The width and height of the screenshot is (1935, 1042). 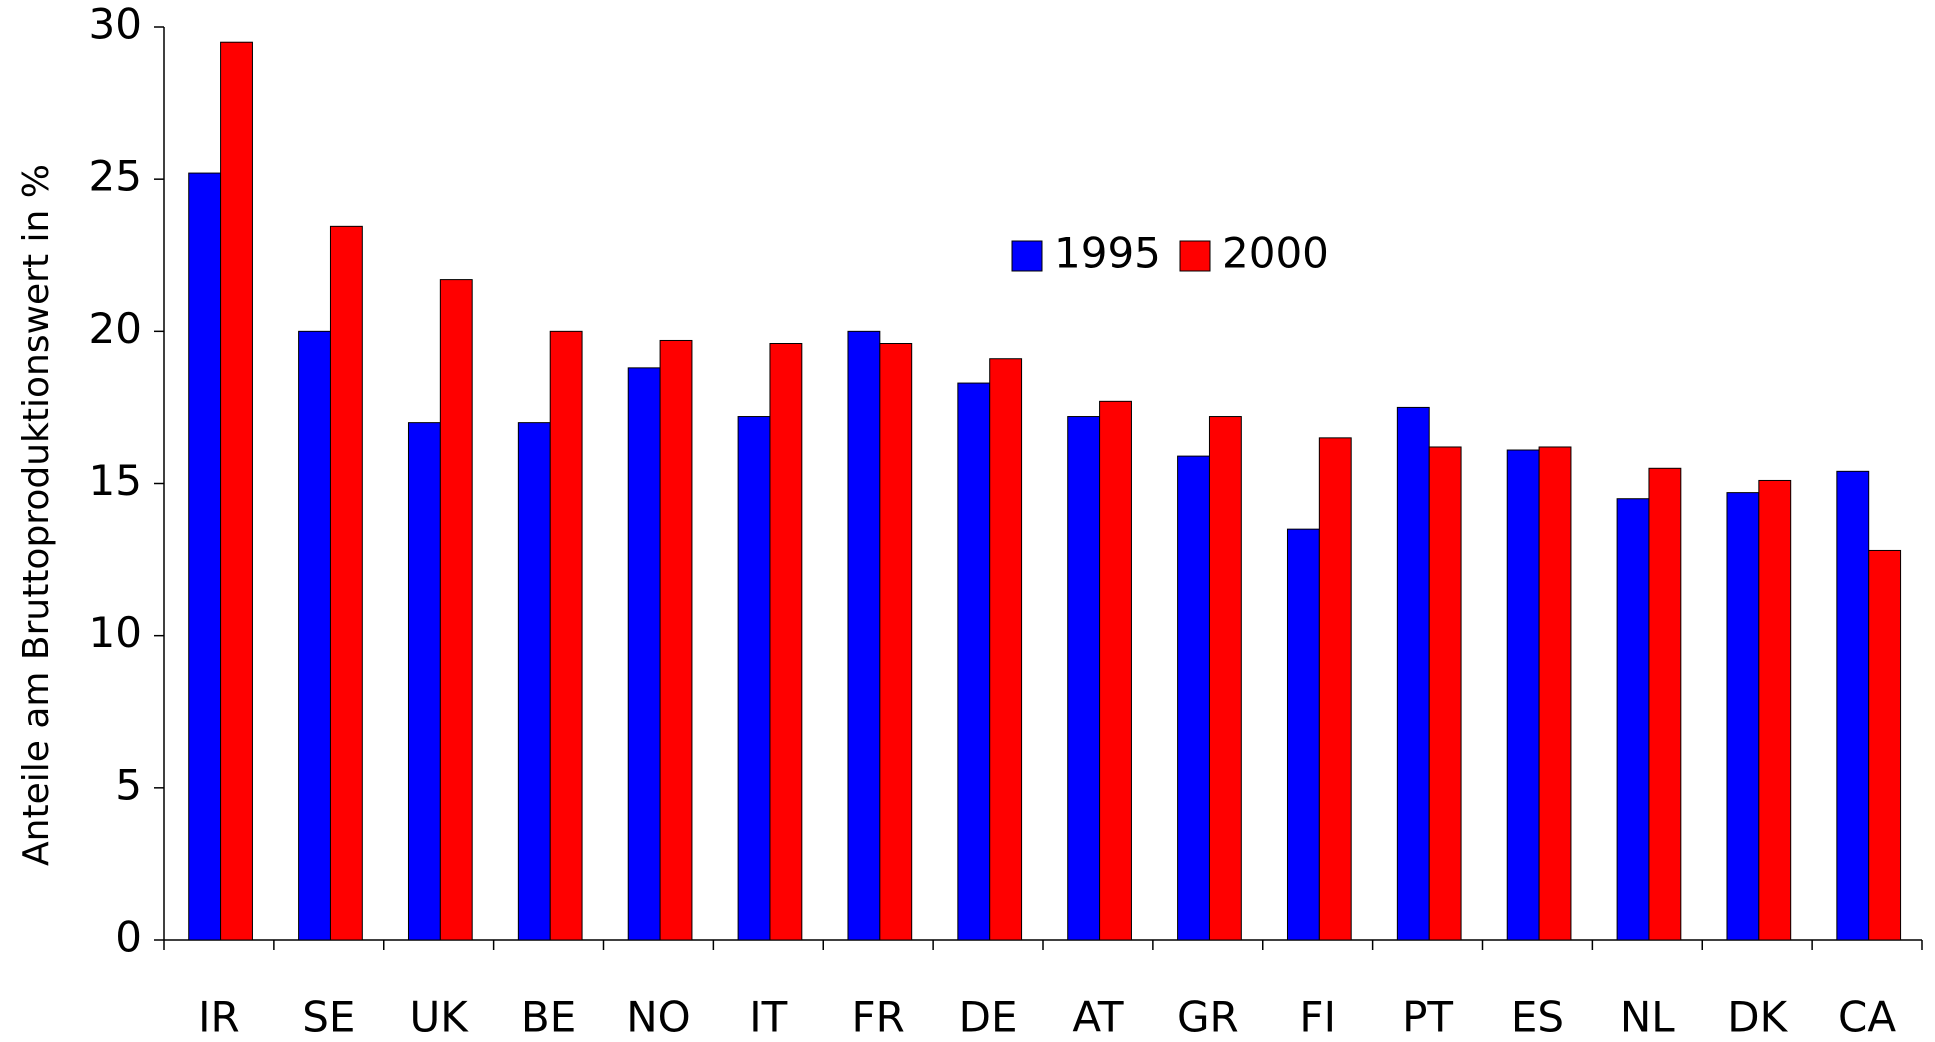 I want to click on legend-label: 2000, so click(x=1275, y=253).